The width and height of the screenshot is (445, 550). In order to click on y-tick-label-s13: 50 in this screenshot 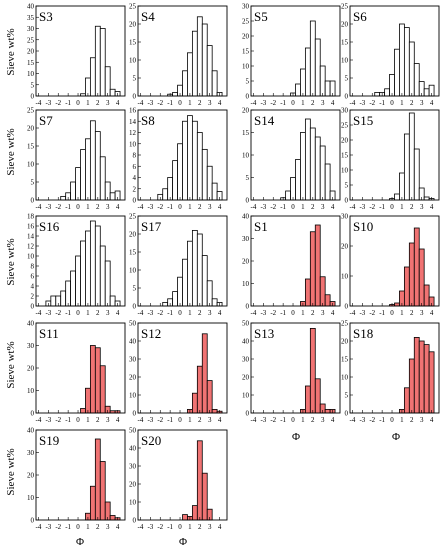, I will do `click(246, 324)`.